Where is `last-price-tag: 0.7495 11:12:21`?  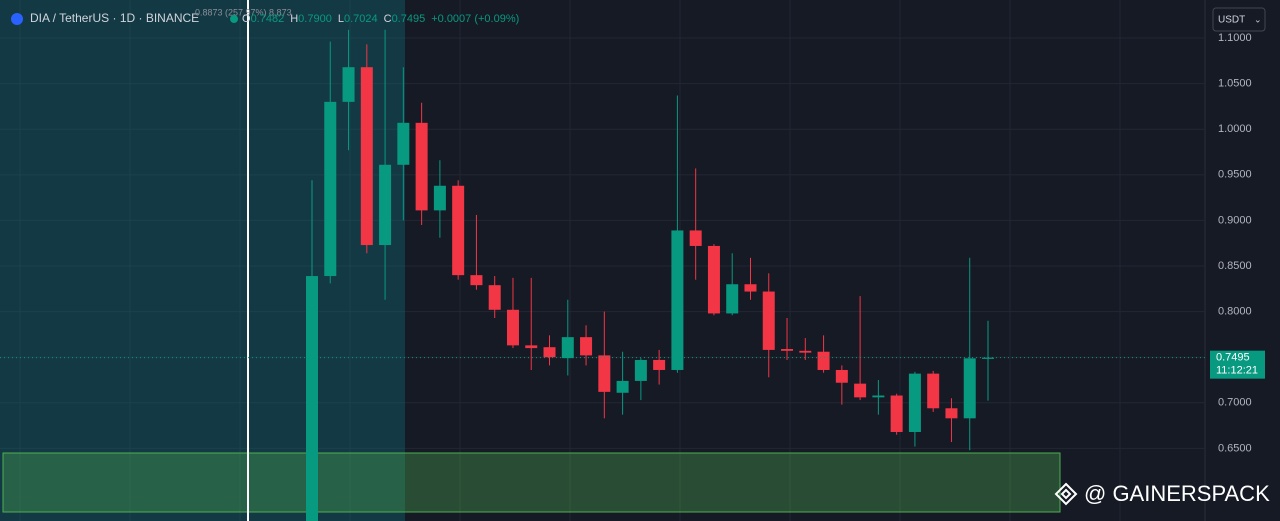 last-price-tag: 0.7495 11:12:21 is located at coordinates (1237, 364).